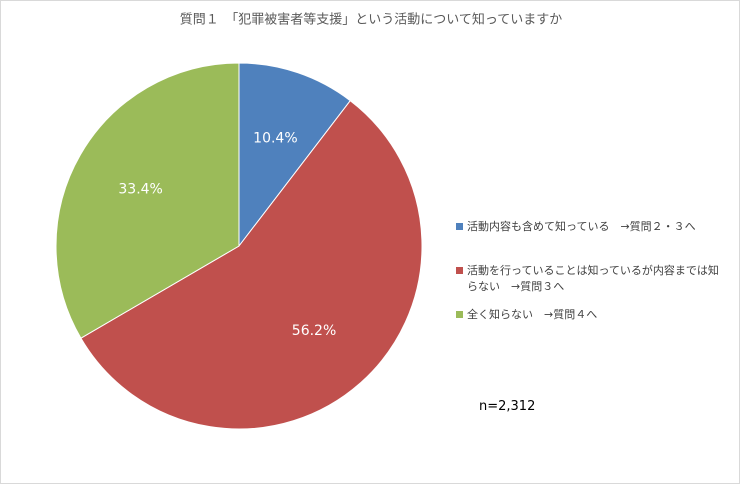  Describe the element at coordinates (275, 139) in the screenshot. I see `value-label: 10.4%` at that location.